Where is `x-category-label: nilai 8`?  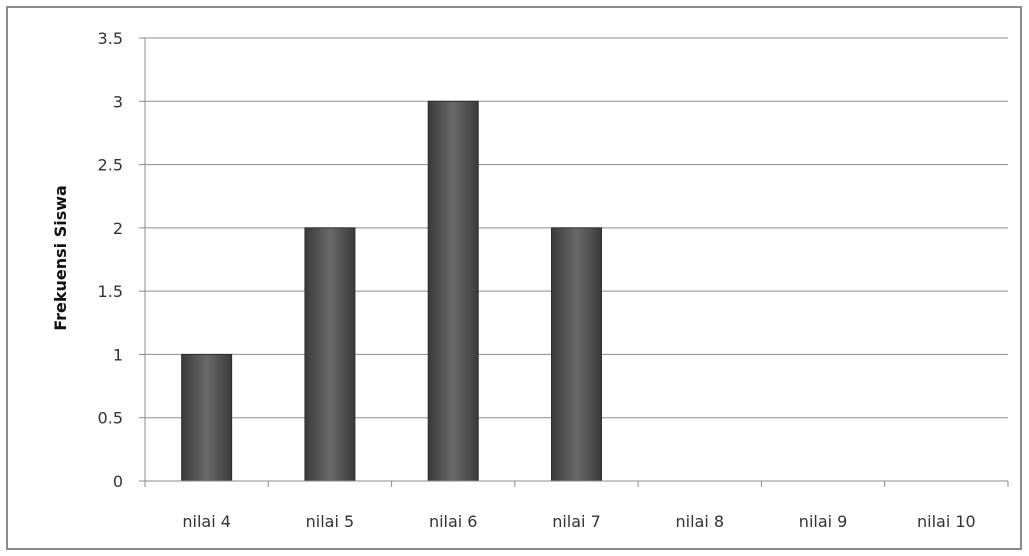 x-category-label: nilai 8 is located at coordinates (700, 521).